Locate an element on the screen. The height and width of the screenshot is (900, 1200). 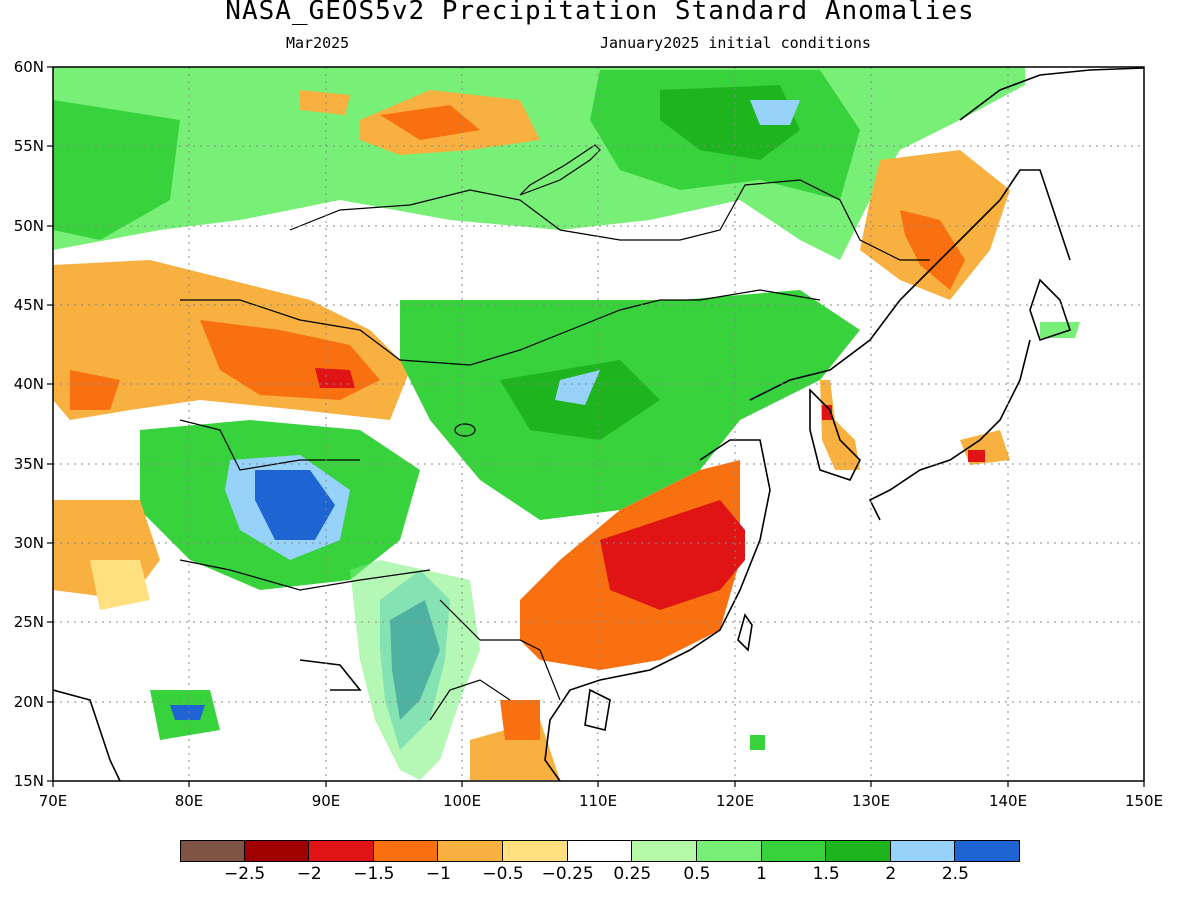
legend-label: −0.5 is located at coordinates (503, 874).